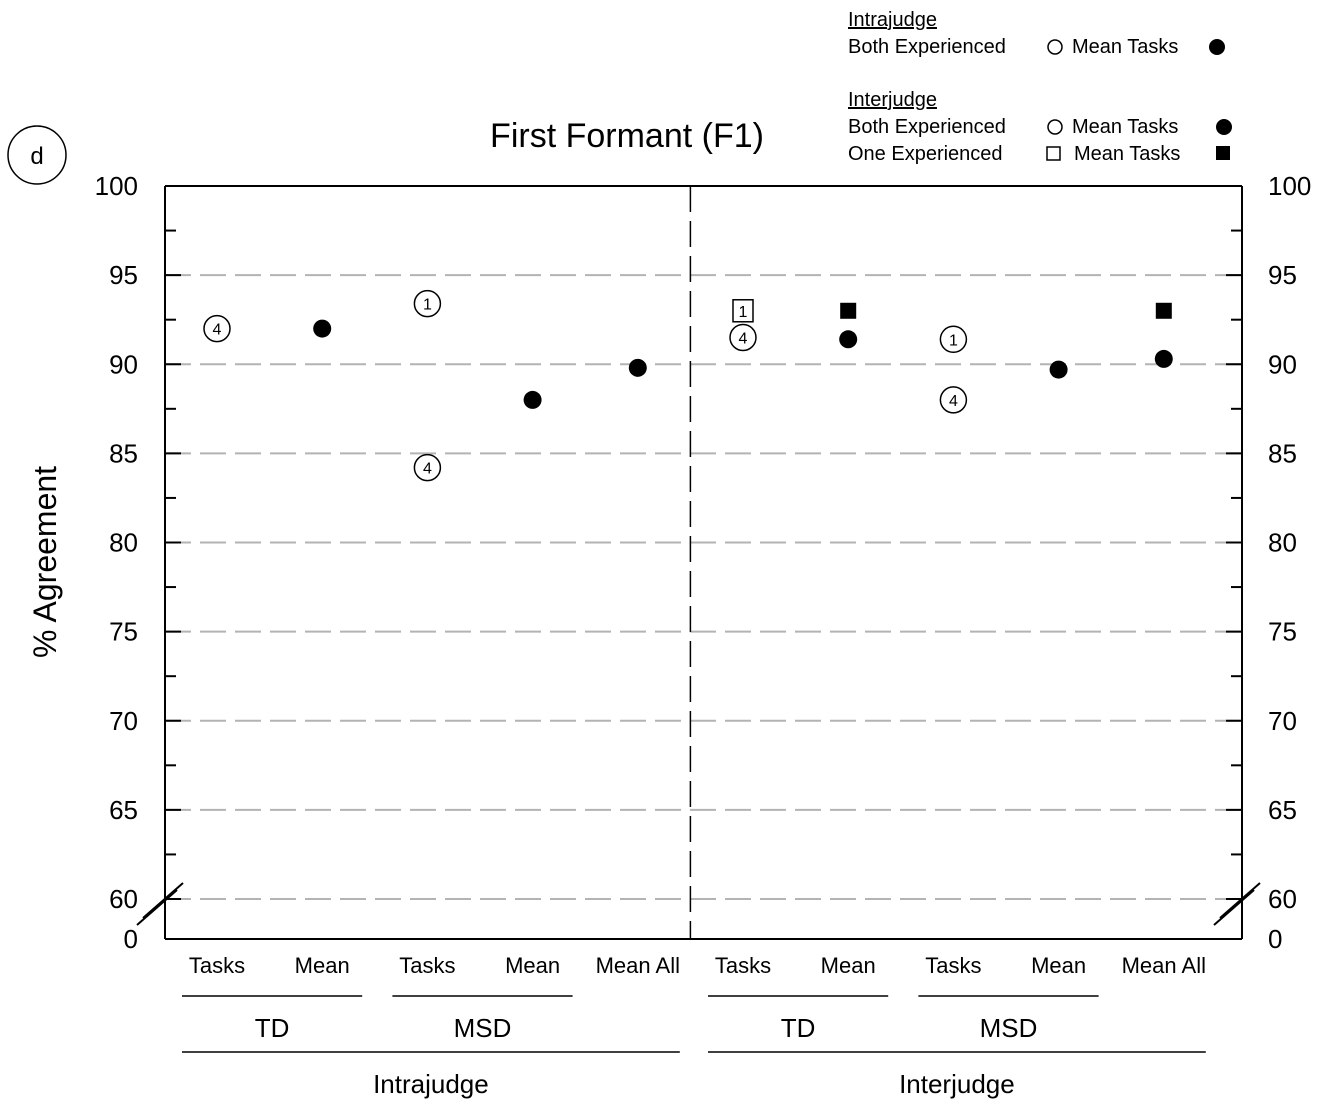 The image size is (1335, 1107). I want to click on y-axis-label: % Agreement, so click(45, 562).